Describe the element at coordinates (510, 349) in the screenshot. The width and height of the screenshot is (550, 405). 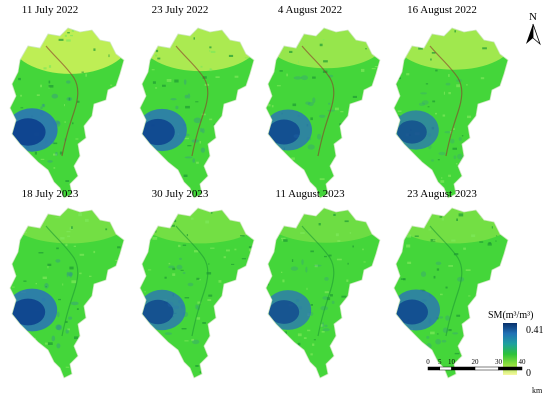
I see `legend-colorbar` at that location.